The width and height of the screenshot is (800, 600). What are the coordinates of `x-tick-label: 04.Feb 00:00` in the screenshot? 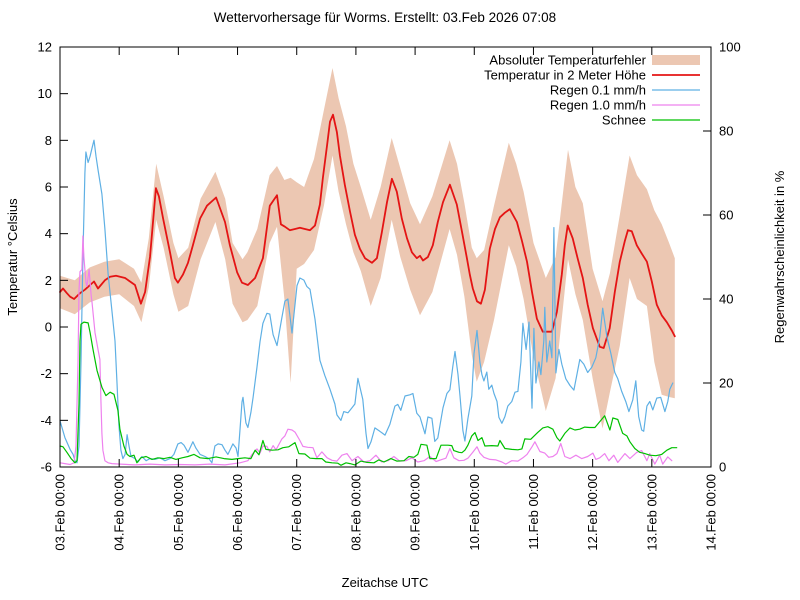 It's located at (119, 512).